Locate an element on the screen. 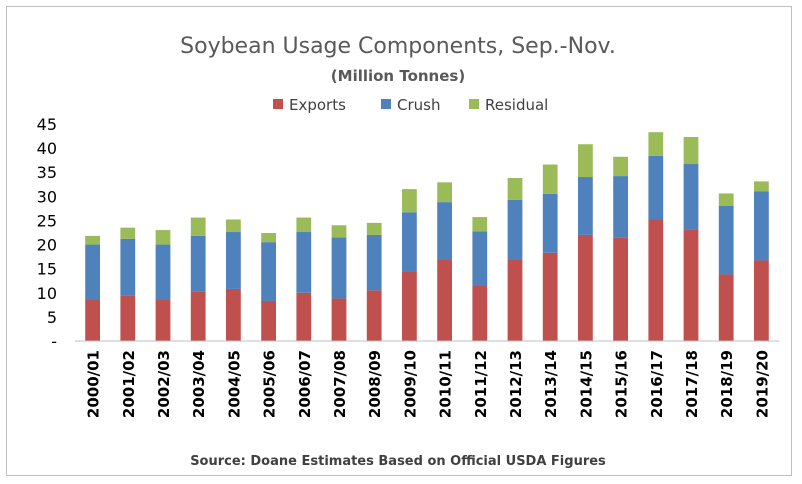 The image size is (802, 484). x-tick-label: 2012/13 is located at coordinates (516, 384).